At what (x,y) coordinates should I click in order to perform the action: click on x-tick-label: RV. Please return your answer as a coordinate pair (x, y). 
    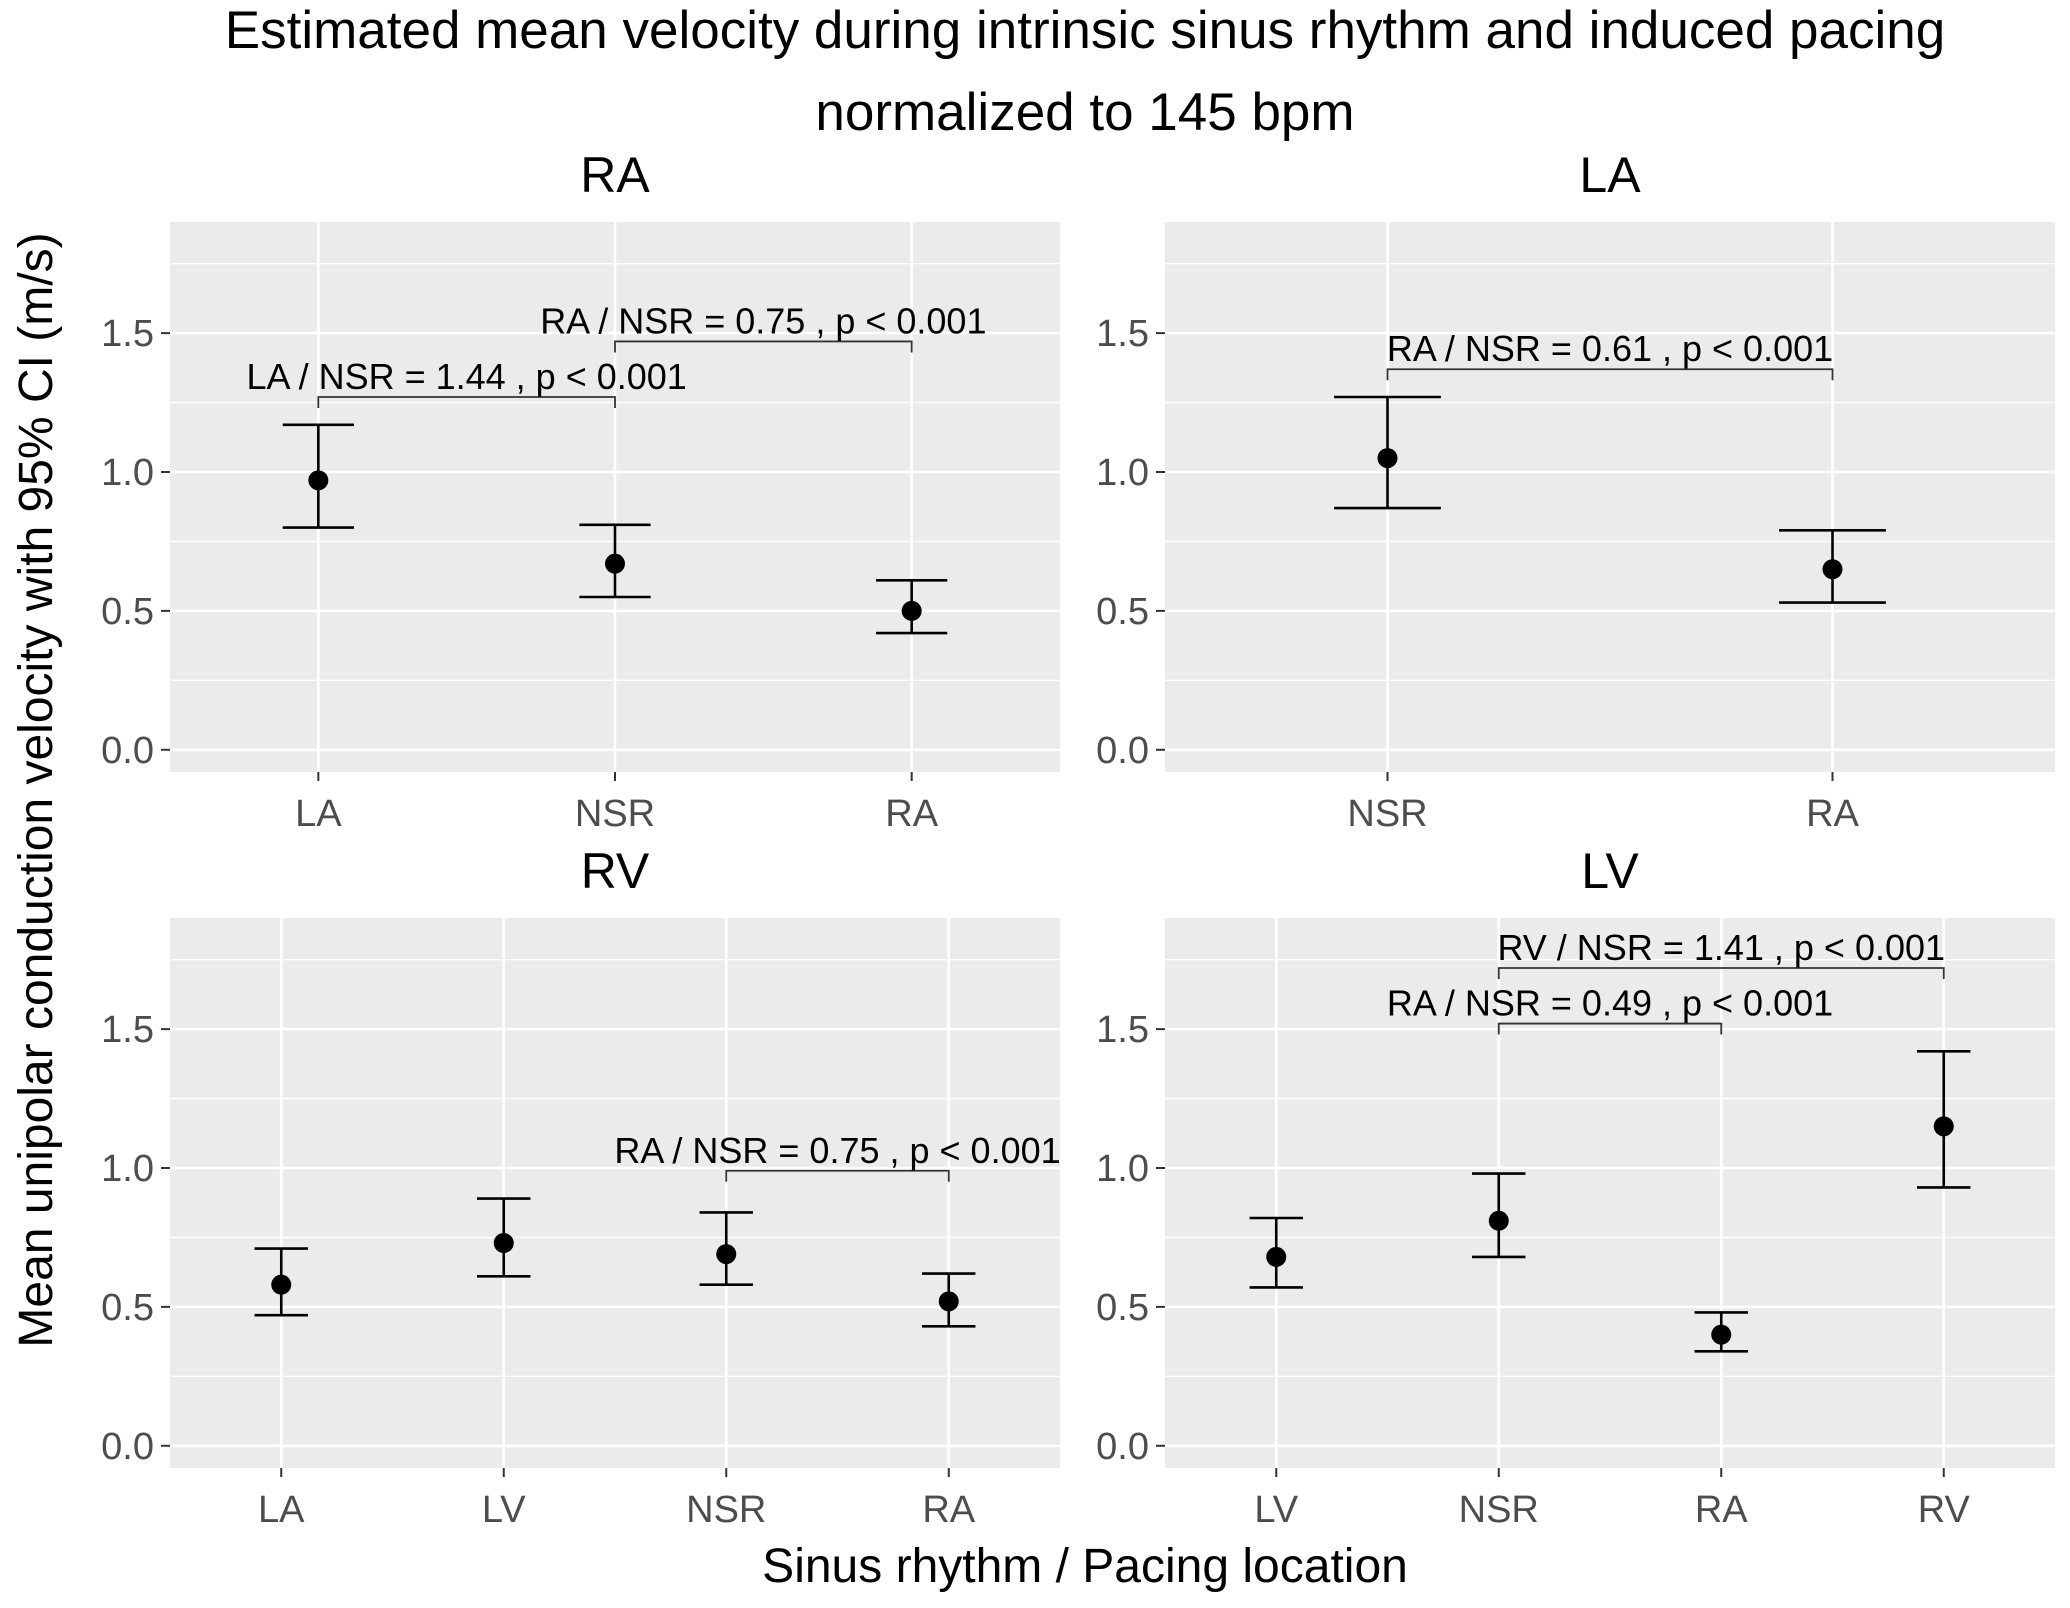
    Looking at the image, I should click on (1944, 1510).